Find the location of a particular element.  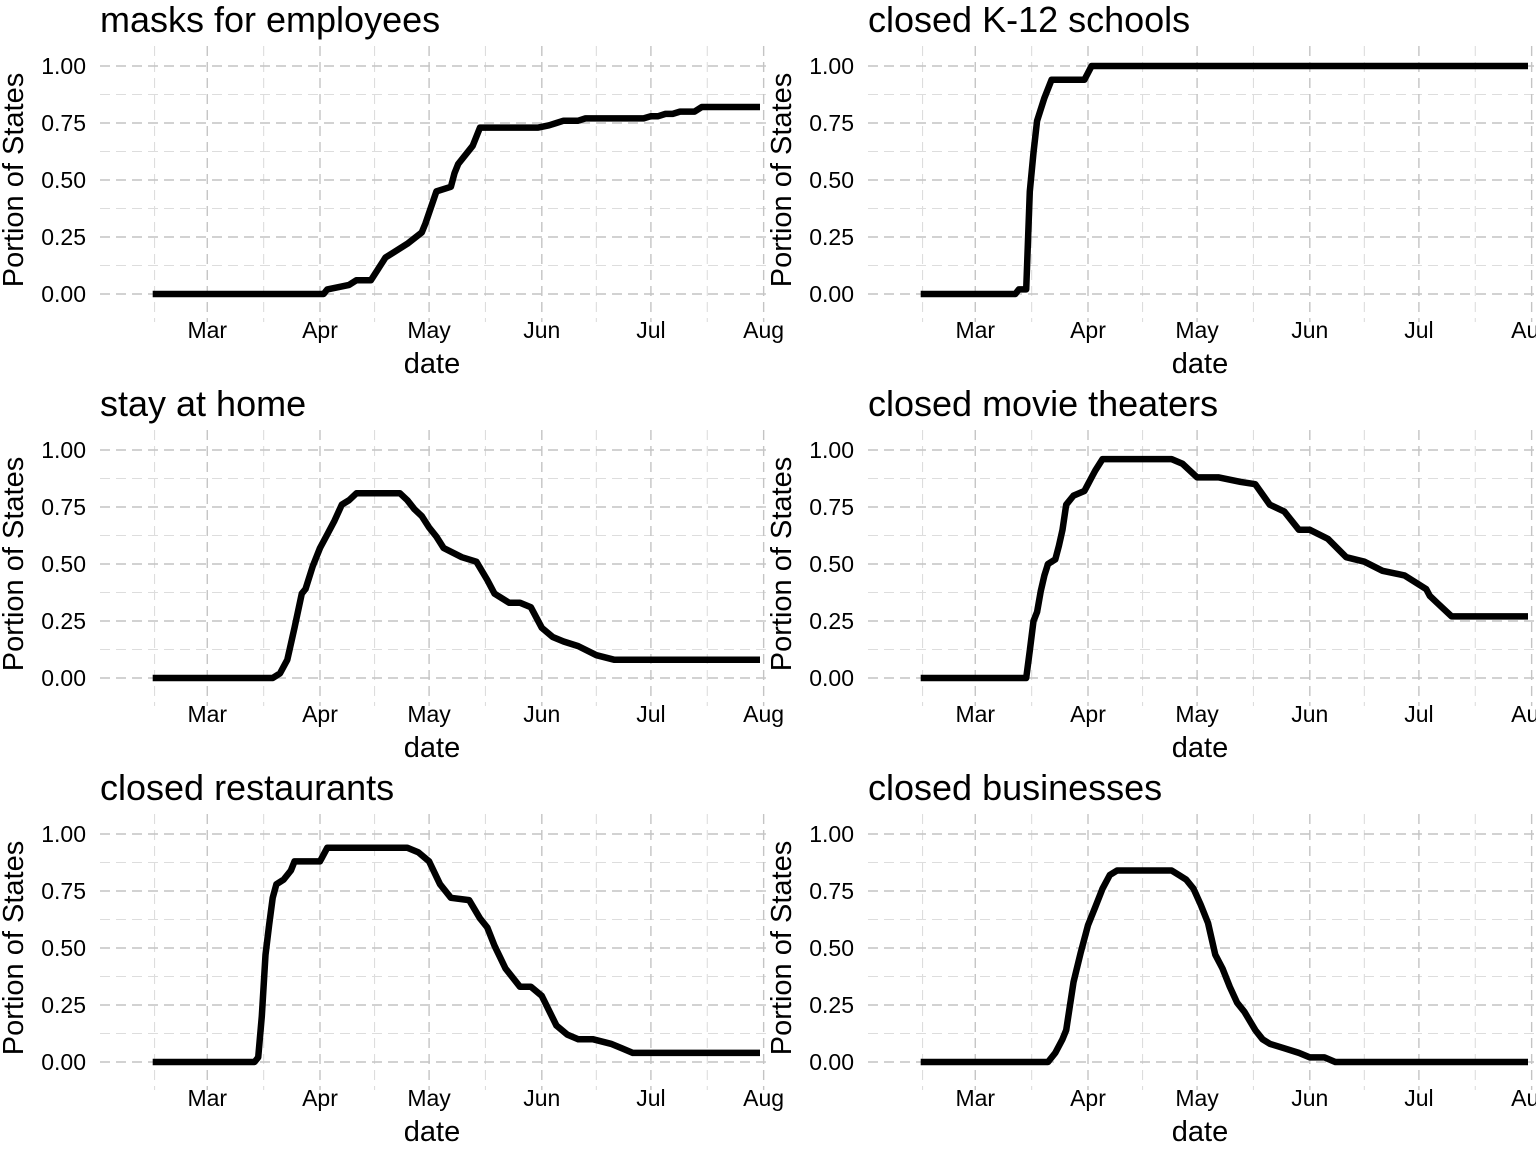

chart-title: closed businesses is located at coordinates (1015, 787).